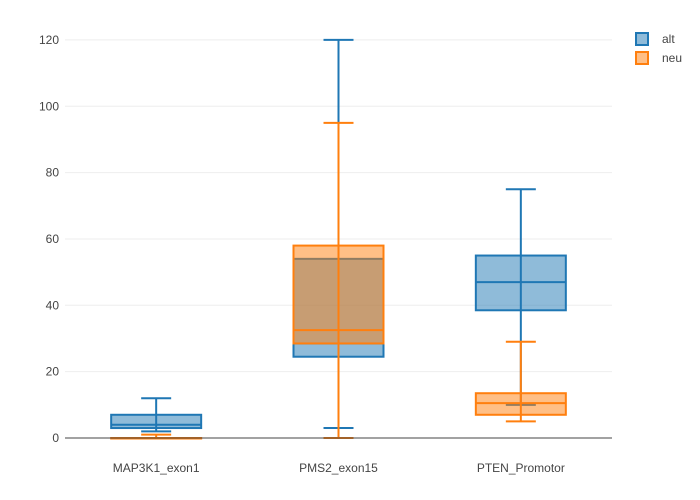 Image resolution: width=700 pixels, height=500 pixels. Describe the element at coordinates (668, 39) in the screenshot. I see `legend-label: alt` at that location.